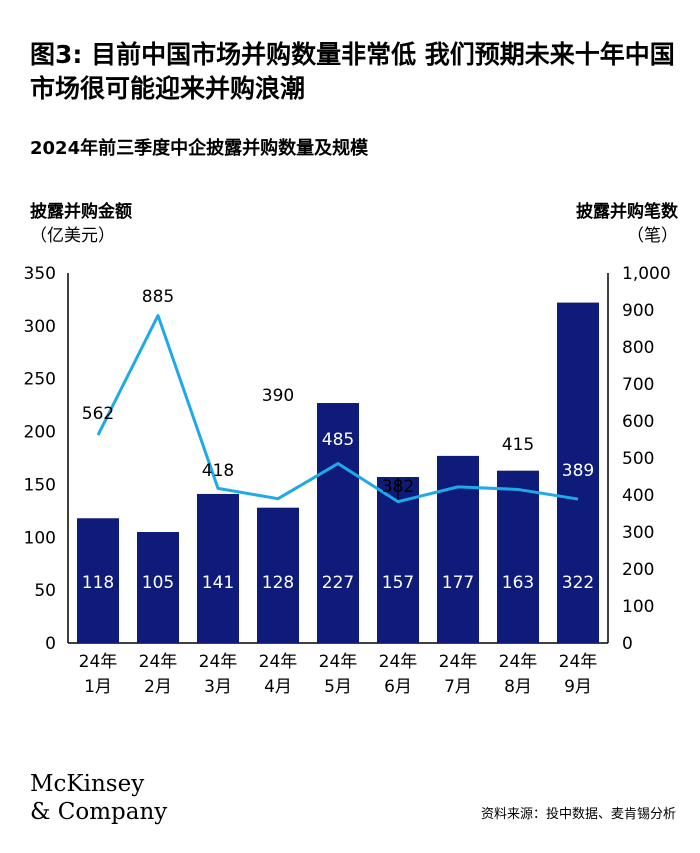  What do you see at coordinates (218, 687) in the screenshot?
I see `x-tick-label-month: 3月` at bounding box center [218, 687].